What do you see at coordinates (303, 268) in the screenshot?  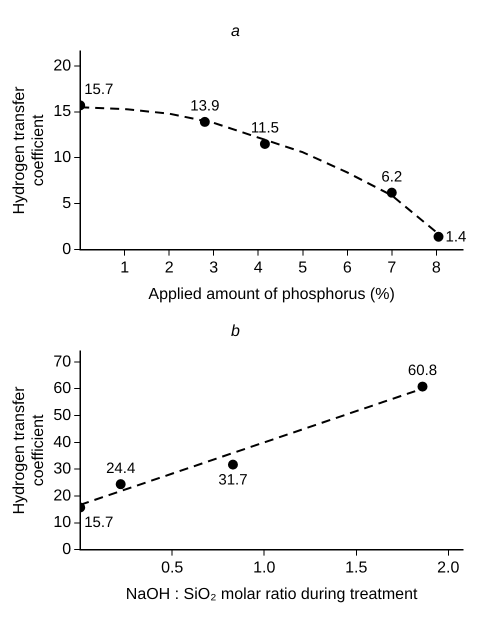 I see `x-tick-label: 5` at bounding box center [303, 268].